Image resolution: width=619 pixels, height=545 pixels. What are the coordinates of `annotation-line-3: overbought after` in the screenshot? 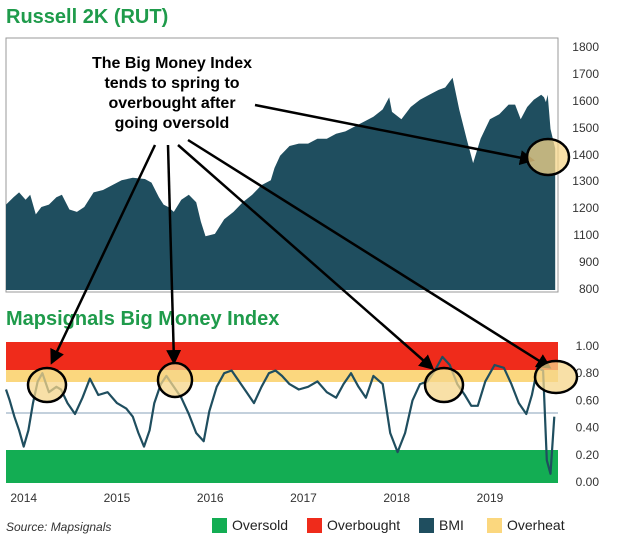 It's located at (171, 103).